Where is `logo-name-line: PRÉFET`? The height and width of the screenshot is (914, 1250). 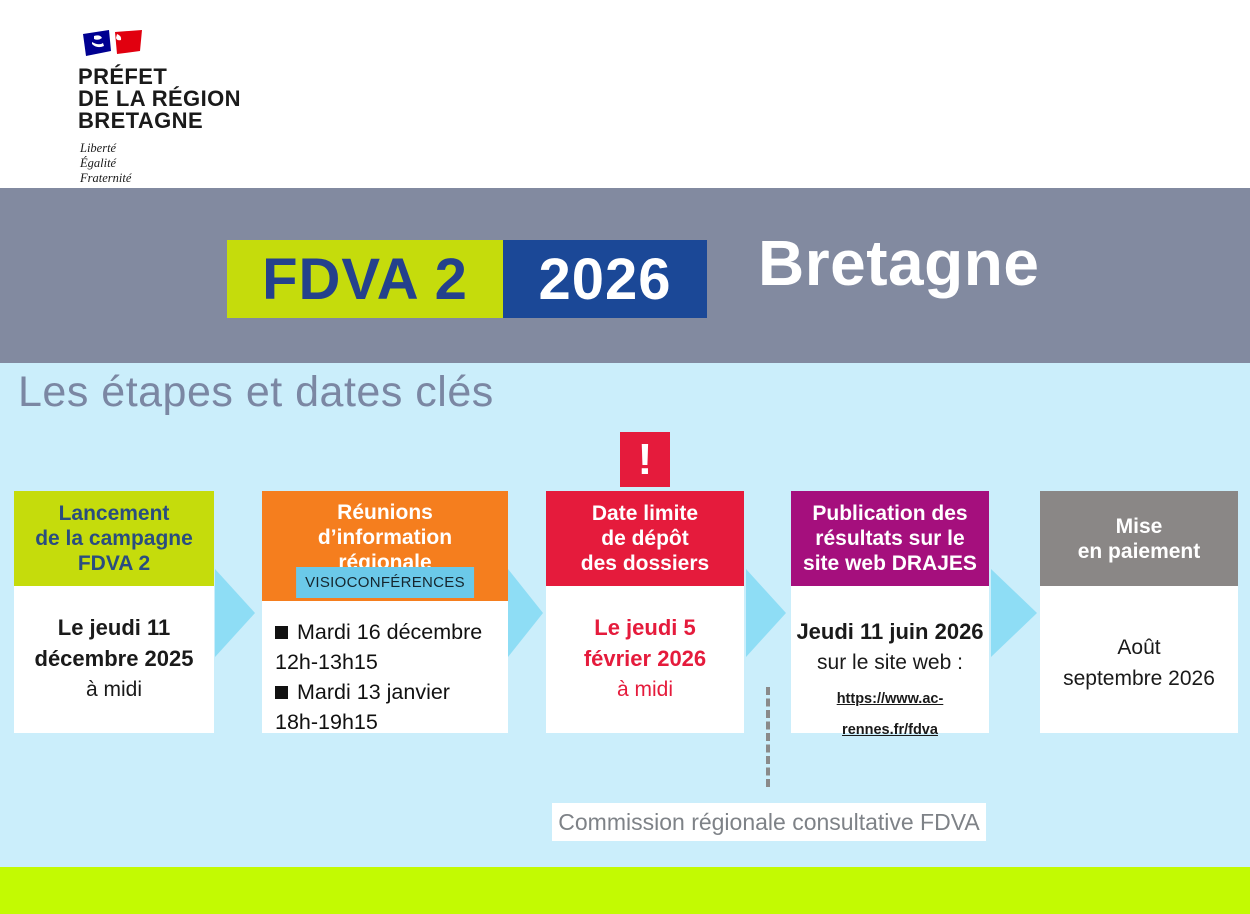
logo-name-line: PRÉFET is located at coordinates (123, 76).